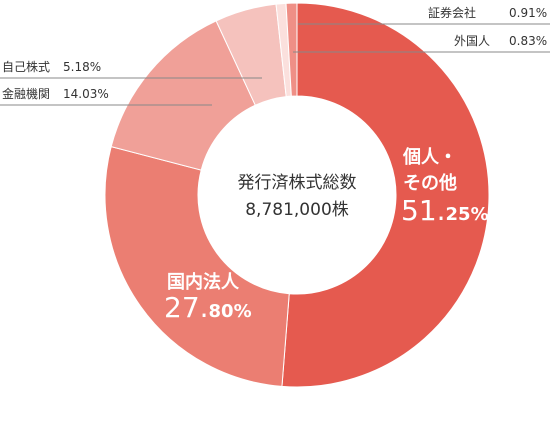 The width and height of the screenshot is (550, 421). I want to click on callout-treasury-name: 自己株式, so click(26, 66).